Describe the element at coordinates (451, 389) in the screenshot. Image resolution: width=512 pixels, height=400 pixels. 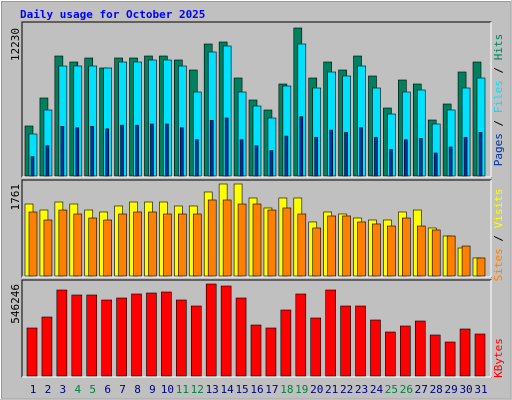
I see `x-tick-label: 29` at that location.